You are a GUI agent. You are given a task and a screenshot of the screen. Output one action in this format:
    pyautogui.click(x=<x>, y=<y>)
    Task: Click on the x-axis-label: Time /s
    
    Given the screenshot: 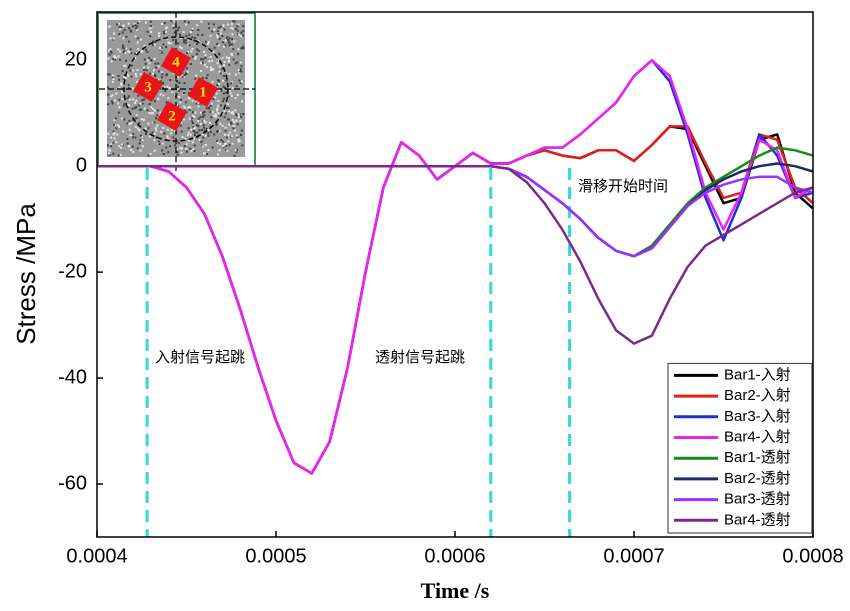 What is the action you would take?
    pyautogui.click(x=455, y=590)
    